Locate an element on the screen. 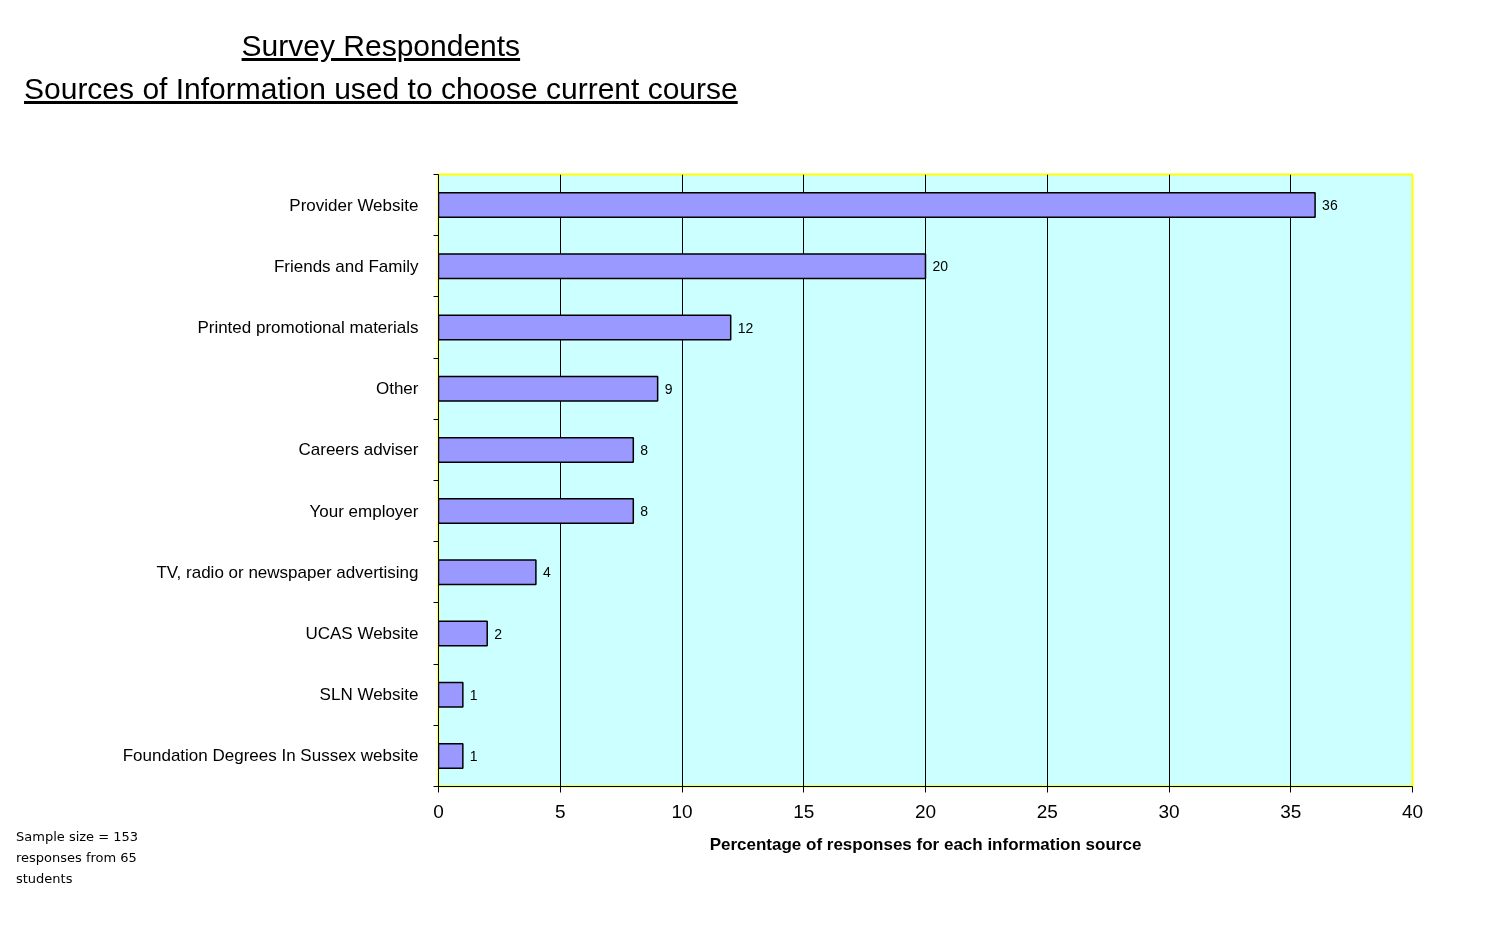  data-label: 12 is located at coordinates (745, 327).